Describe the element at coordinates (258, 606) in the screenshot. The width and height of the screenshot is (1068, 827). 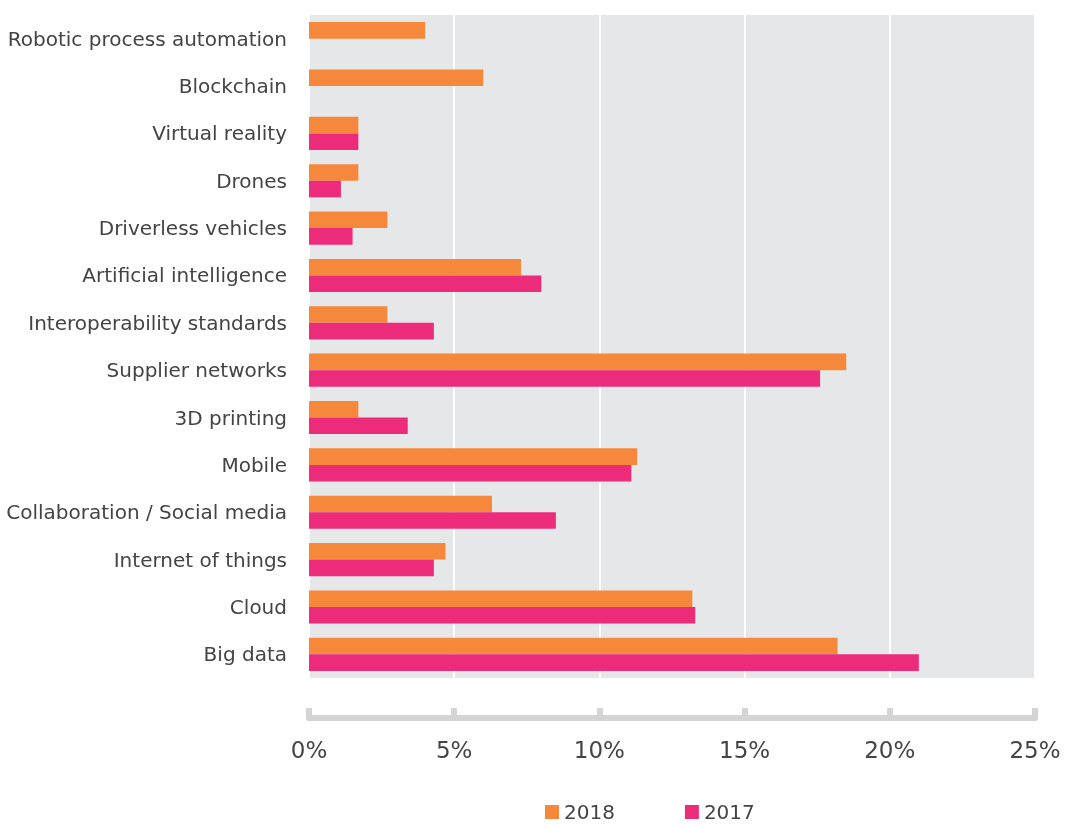
I see `y-tick-label: Cloud` at that location.